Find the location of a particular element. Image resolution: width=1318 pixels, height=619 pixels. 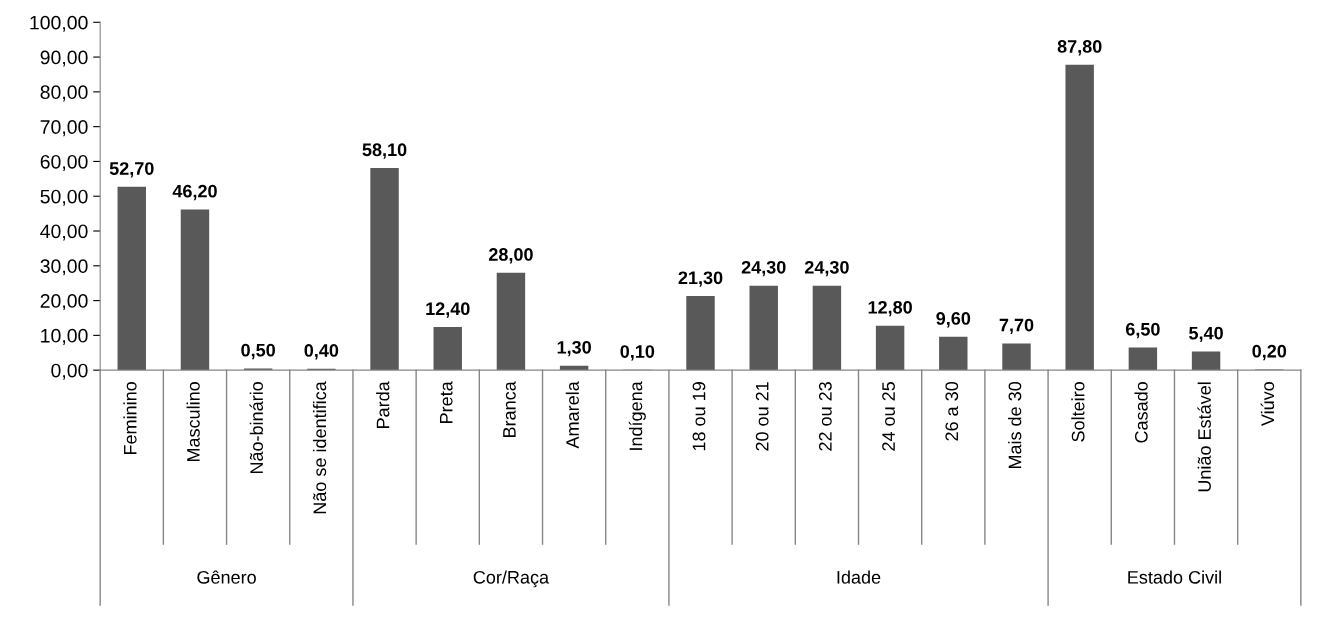

y-tick-label: 30,00 is located at coordinates (64, 267).